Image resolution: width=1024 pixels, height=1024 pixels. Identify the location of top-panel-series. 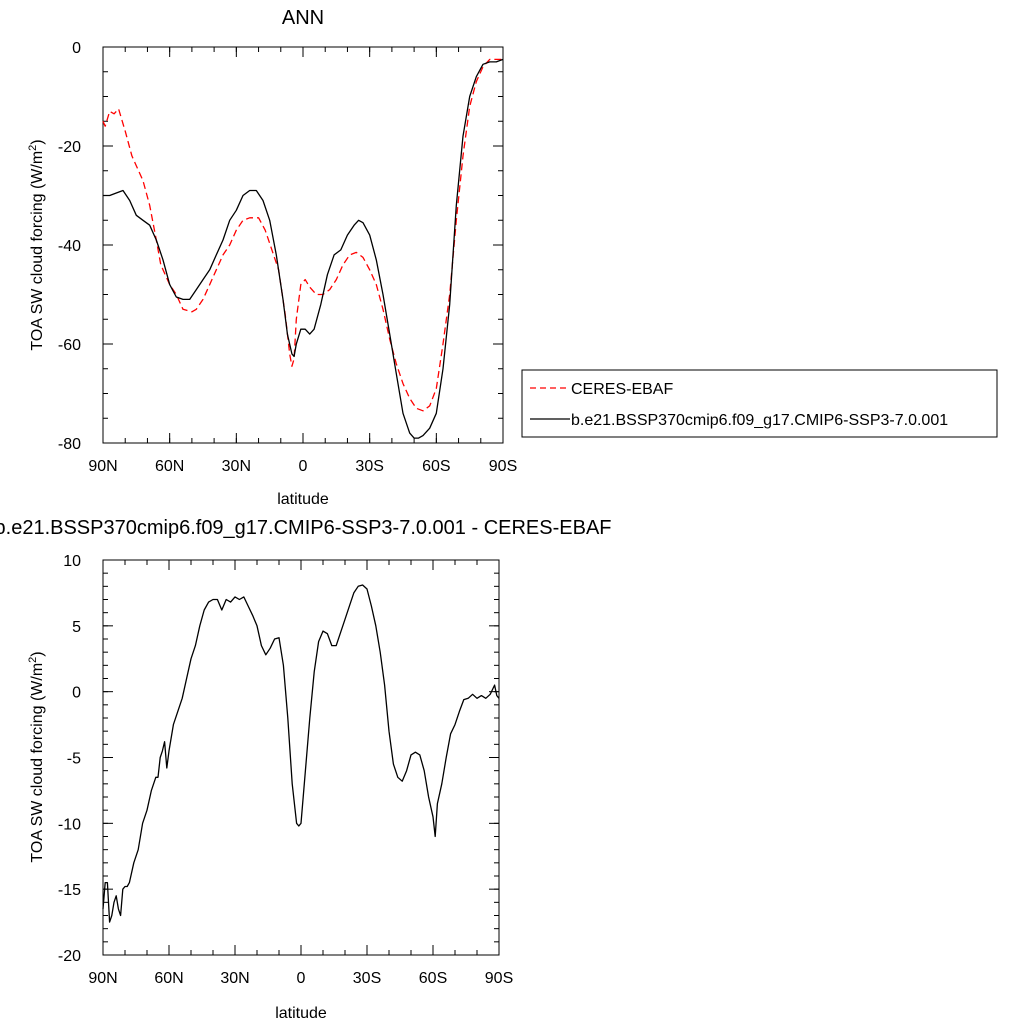
(303, 248).